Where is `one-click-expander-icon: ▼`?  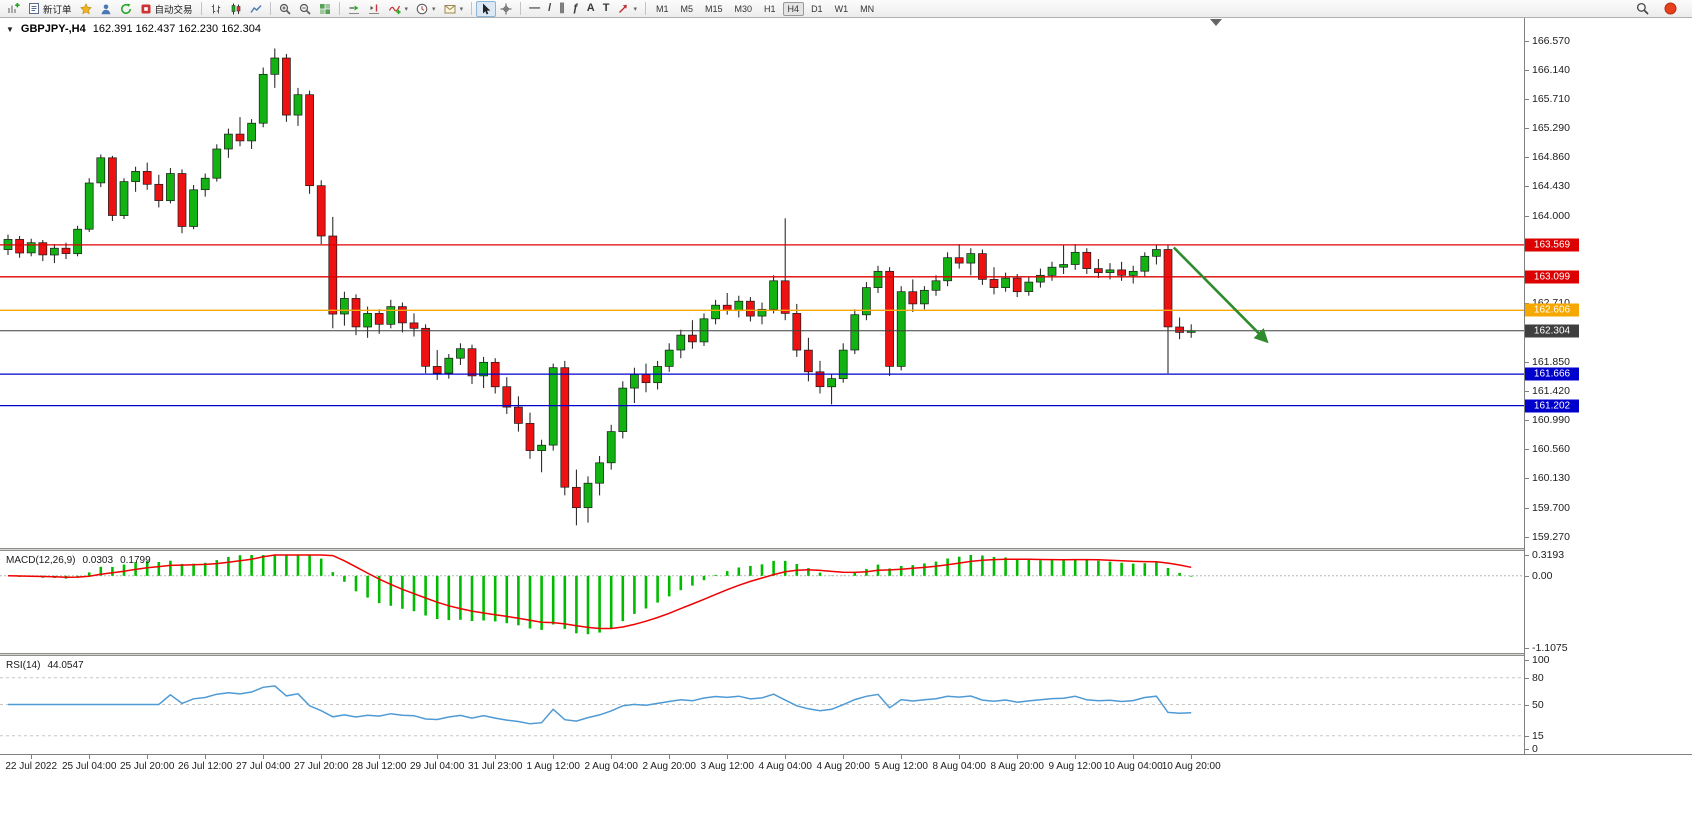 one-click-expander-icon: ▼ is located at coordinates (10, 29).